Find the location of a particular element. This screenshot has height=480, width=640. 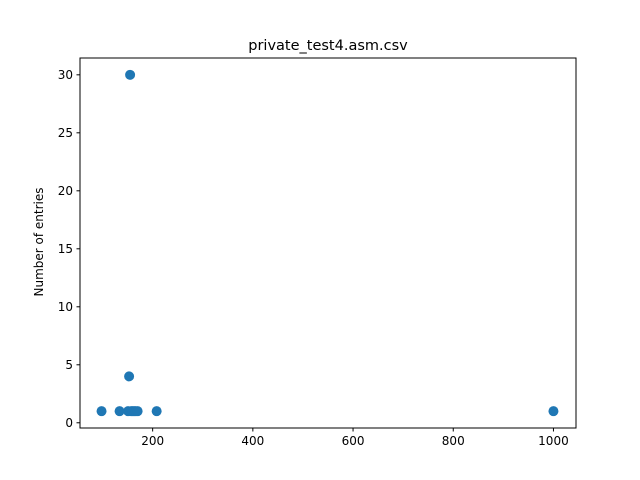

x-tick-label-0: 200 is located at coordinates (152, 441).